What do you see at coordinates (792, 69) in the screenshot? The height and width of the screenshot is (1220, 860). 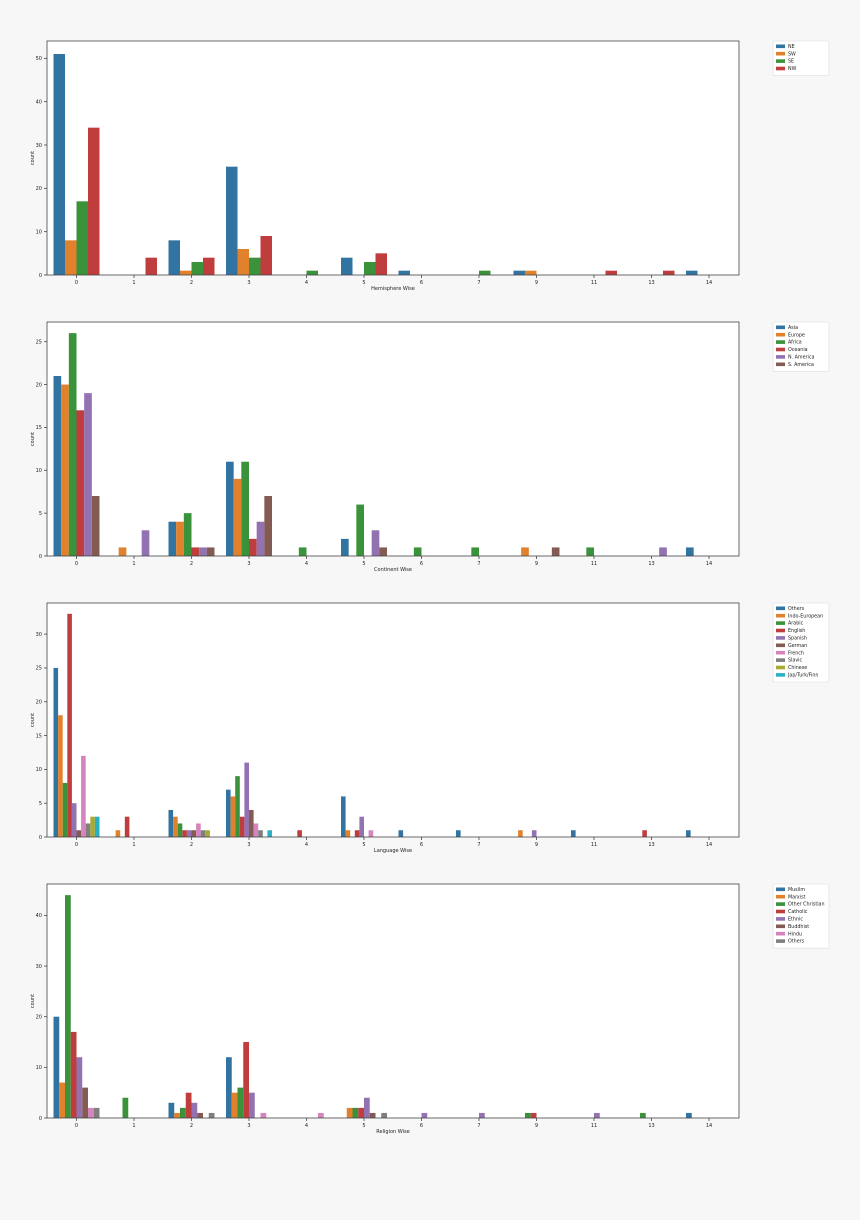 I see `legend-label: NW` at bounding box center [792, 69].